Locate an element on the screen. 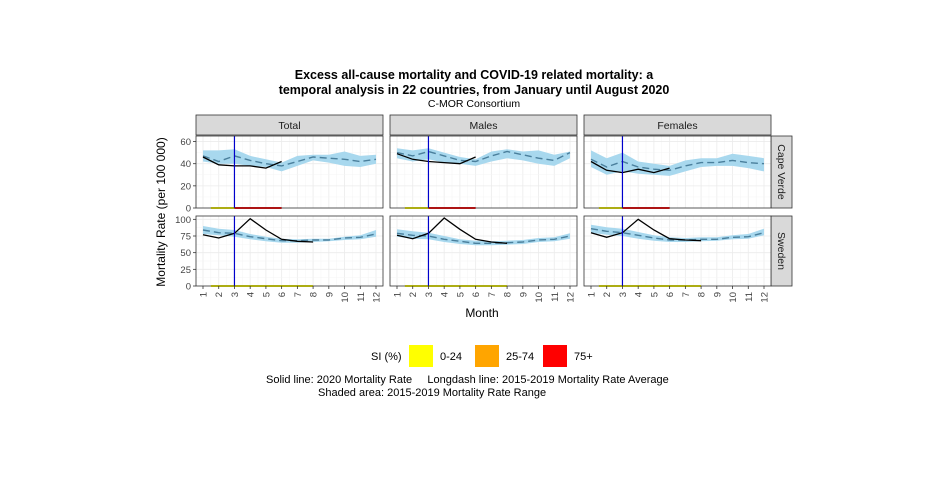 The width and height of the screenshot is (948, 478). y-tick-label: 25 is located at coordinates (185, 270).